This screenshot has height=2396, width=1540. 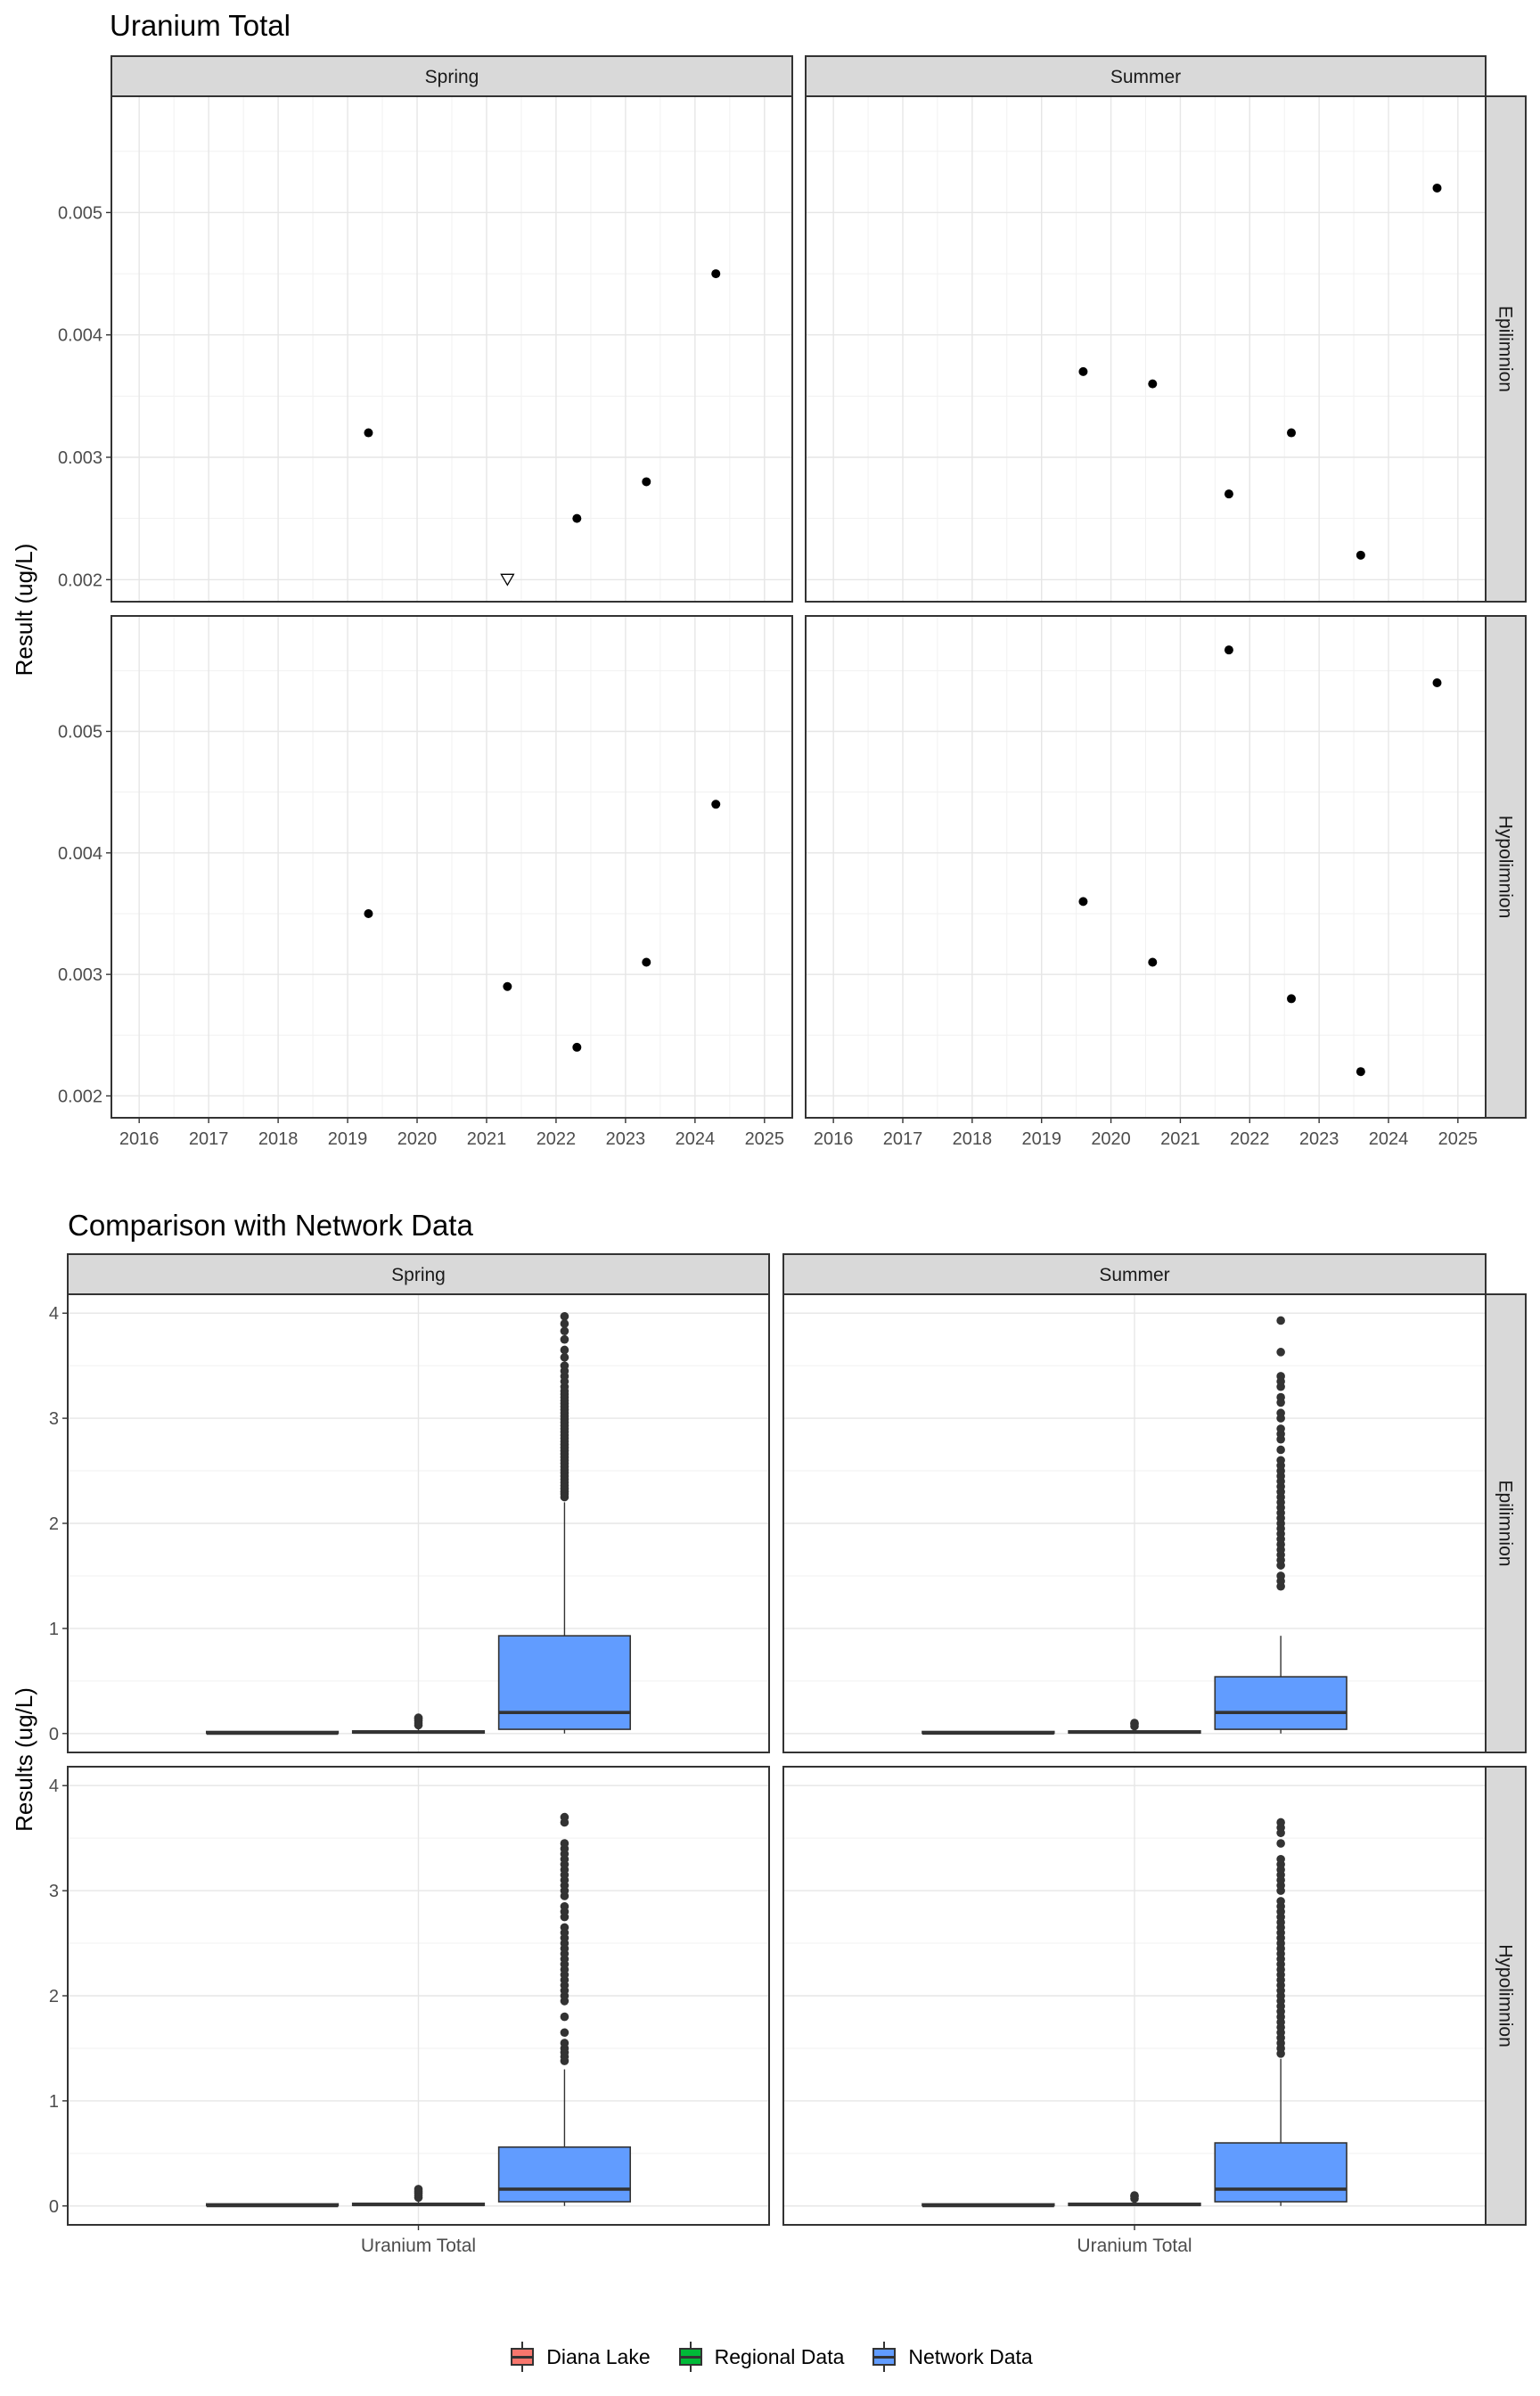 What do you see at coordinates (970, 2356) in the screenshot?
I see `legend-label-network-data: Network Data` at bounding box center [970, 2356].